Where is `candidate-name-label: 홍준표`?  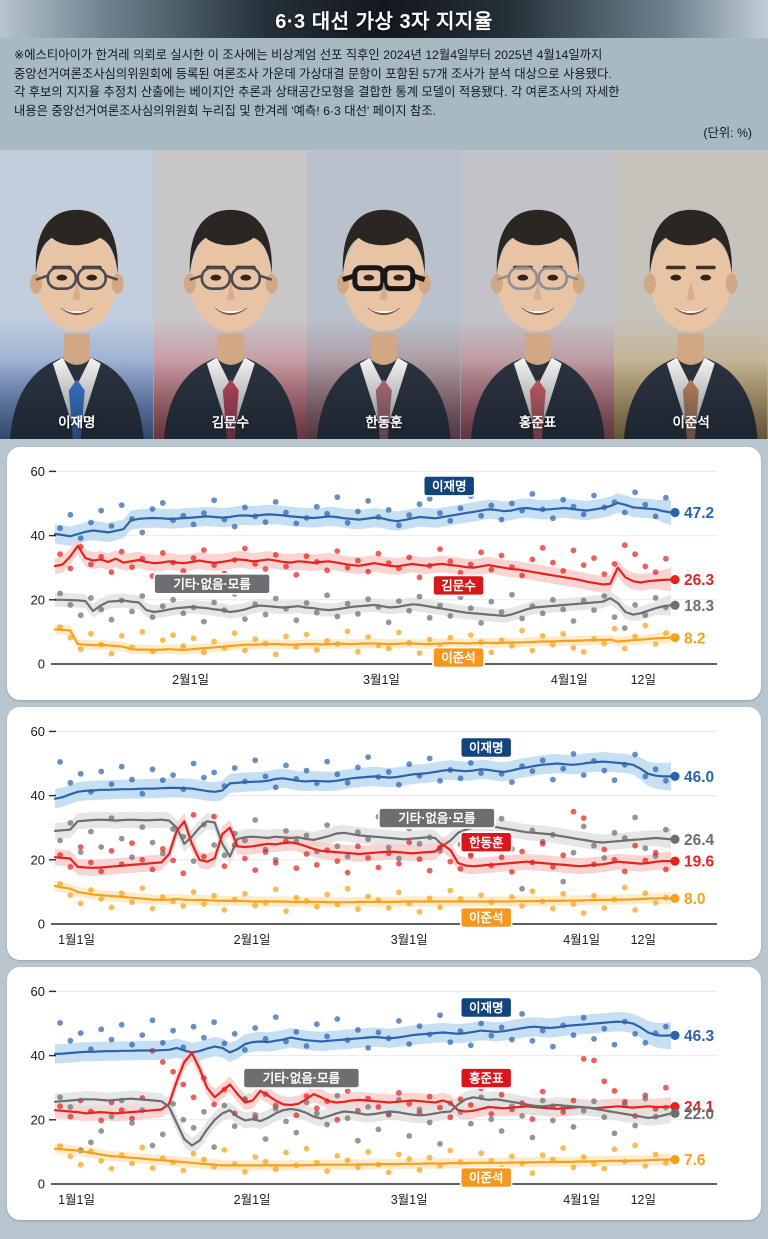
candidate-name-label: 홍준표 is located at coordinates (537, 422).